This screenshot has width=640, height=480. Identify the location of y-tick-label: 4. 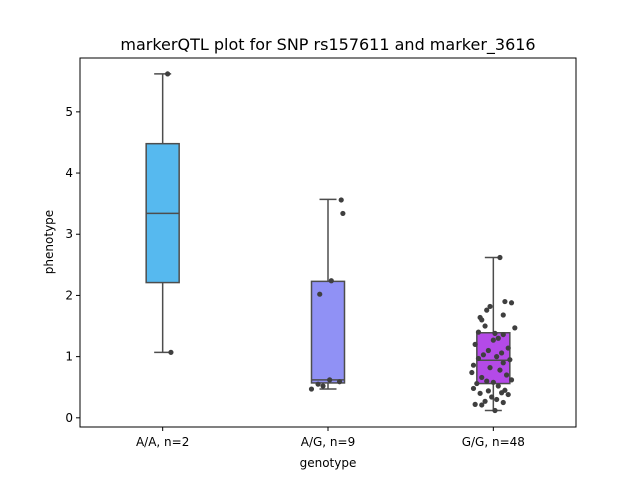
(69, 173).